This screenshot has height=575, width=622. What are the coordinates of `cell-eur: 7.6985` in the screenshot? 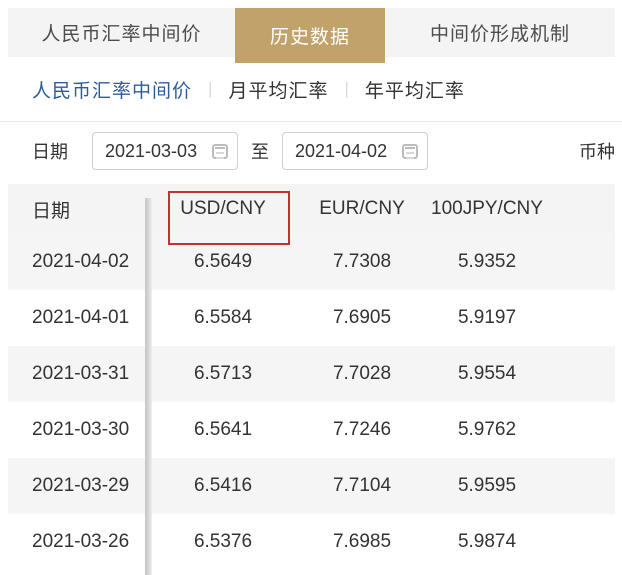 It's located at (362, 541).